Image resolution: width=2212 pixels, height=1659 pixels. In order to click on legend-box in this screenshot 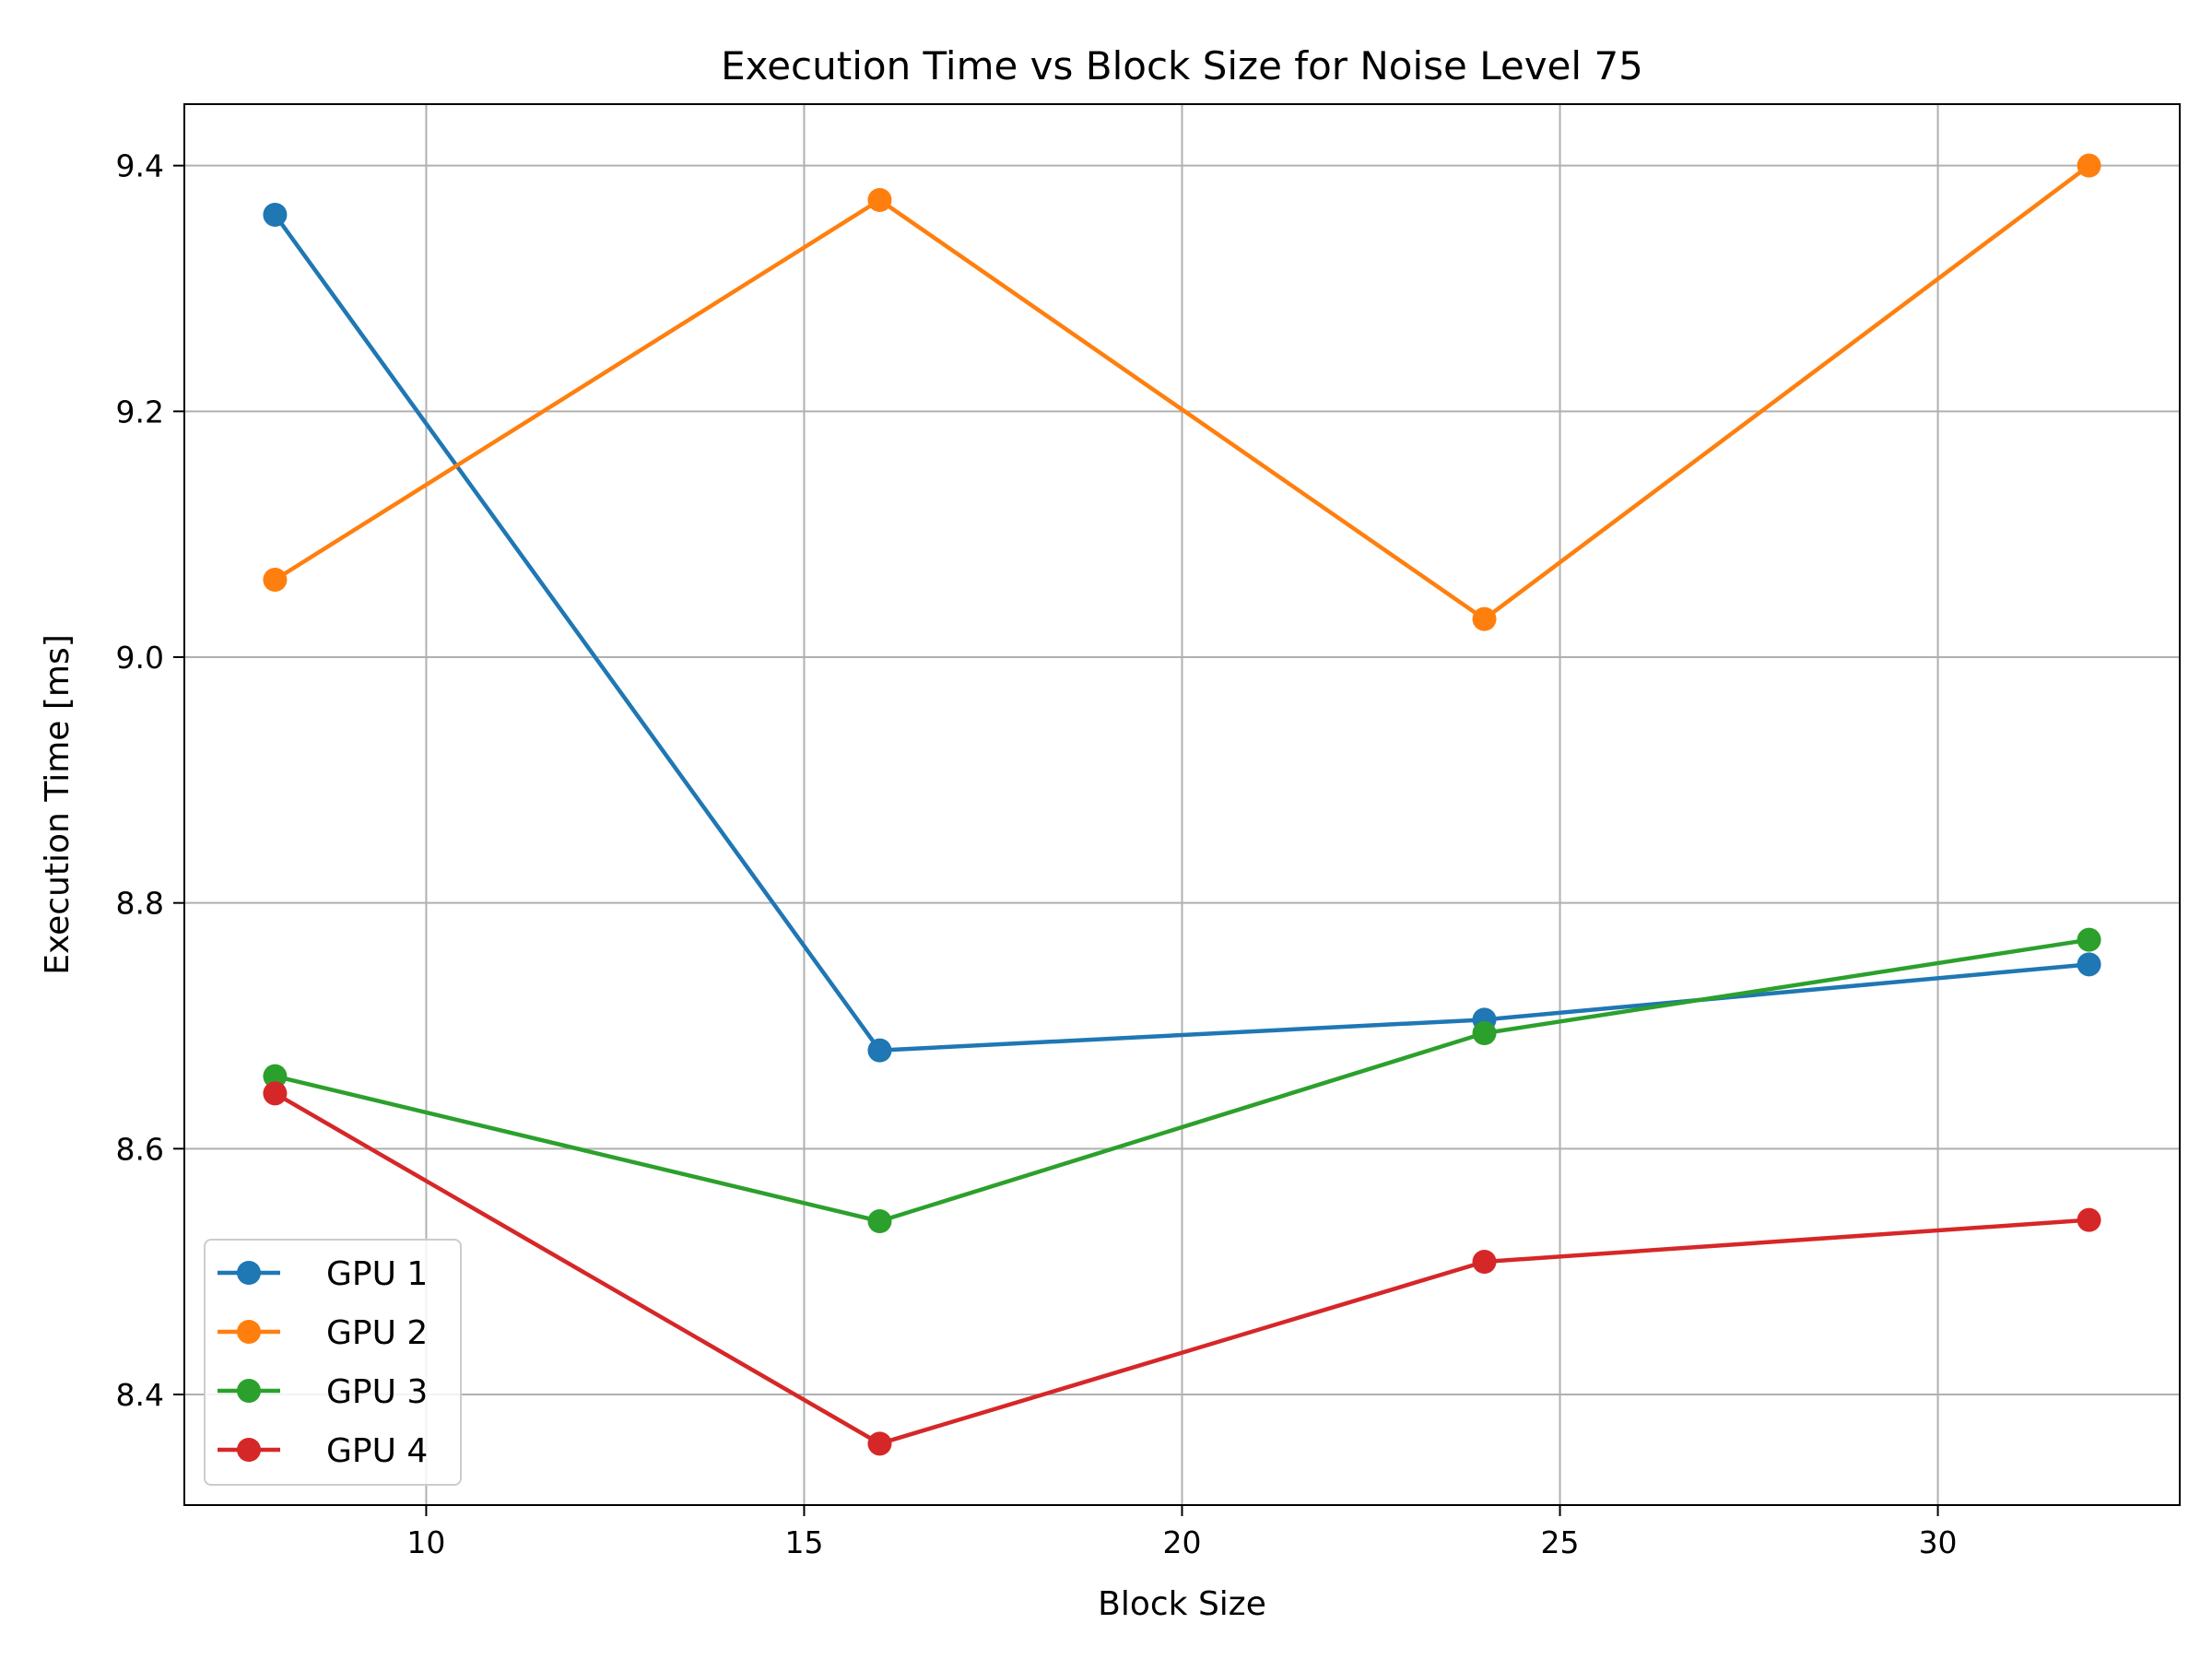, I will do `click(333, 1362)`.